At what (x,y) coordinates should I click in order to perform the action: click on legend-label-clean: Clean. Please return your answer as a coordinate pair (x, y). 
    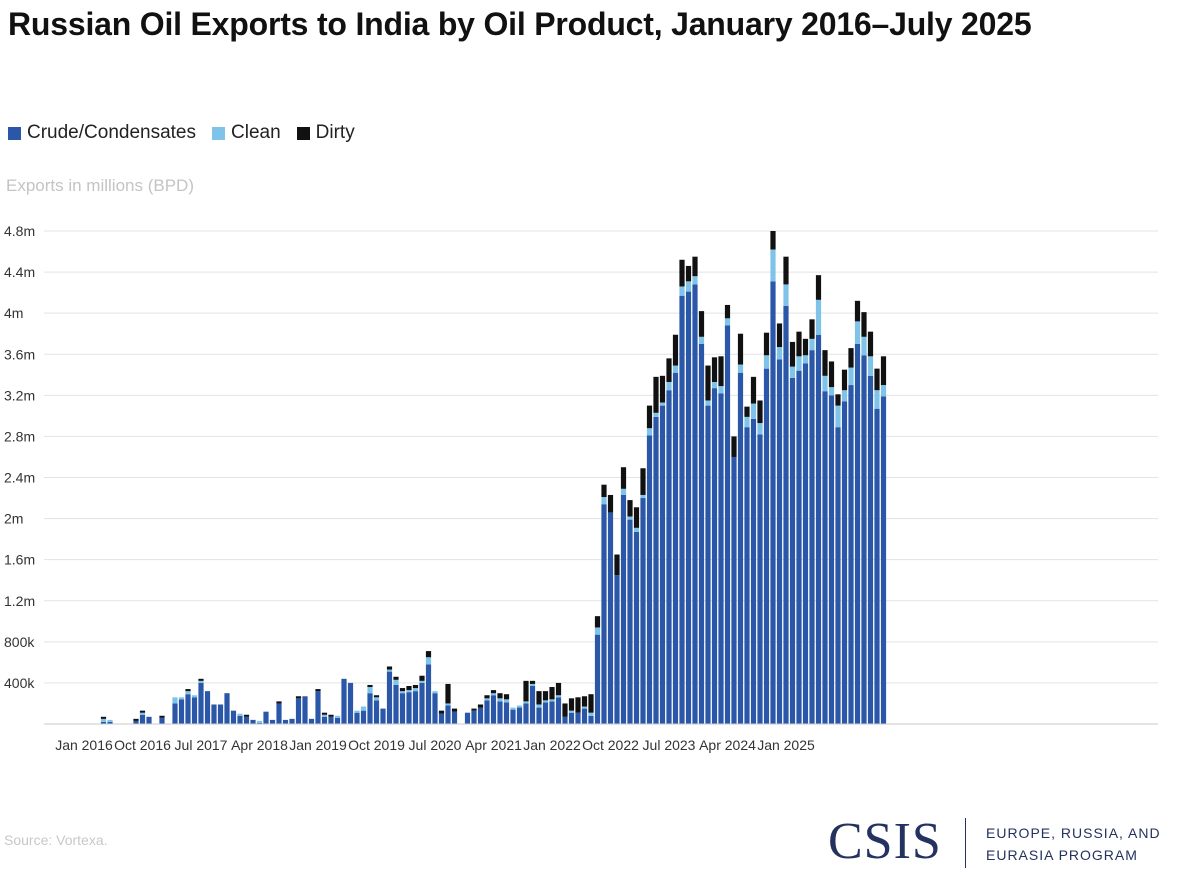
    Looking at the image, I should click on (256, 132).